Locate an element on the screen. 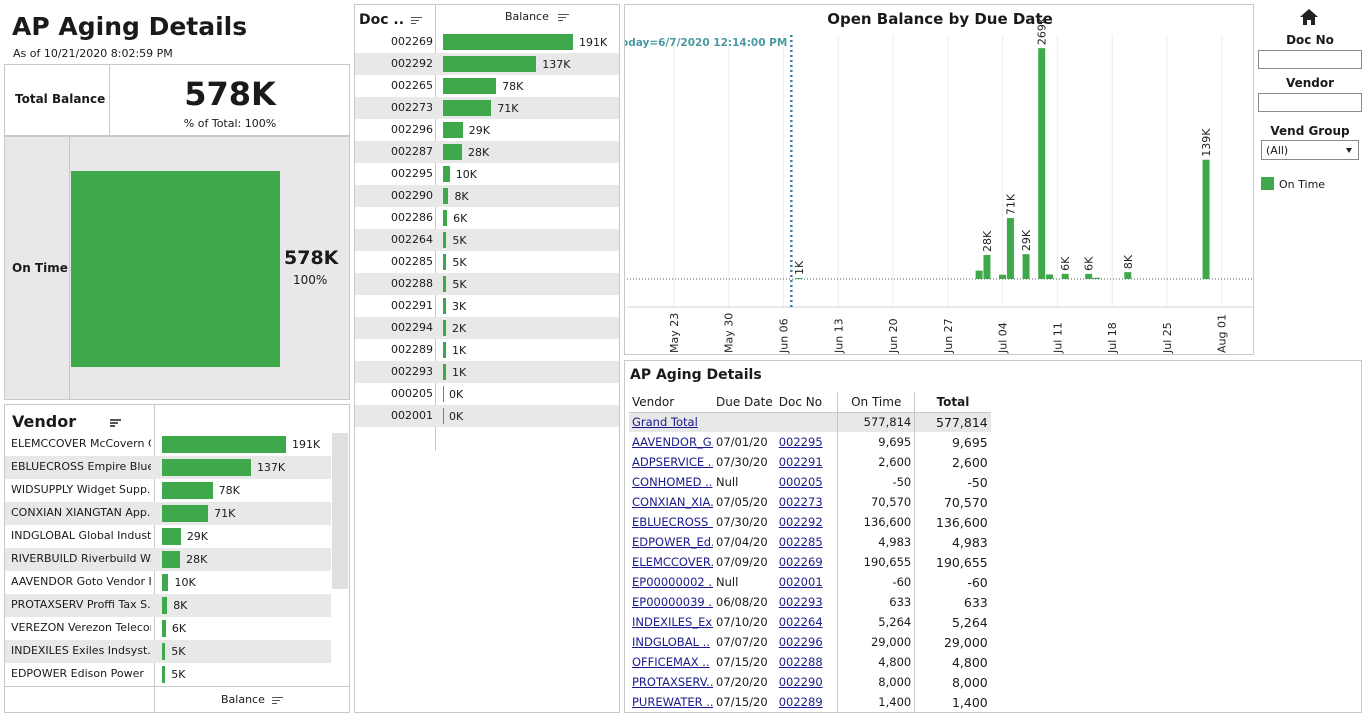 The height and width of the screenshot is (717, 1366). cell-vendor: EP00000039 .. is located at coordinates (671, 602).